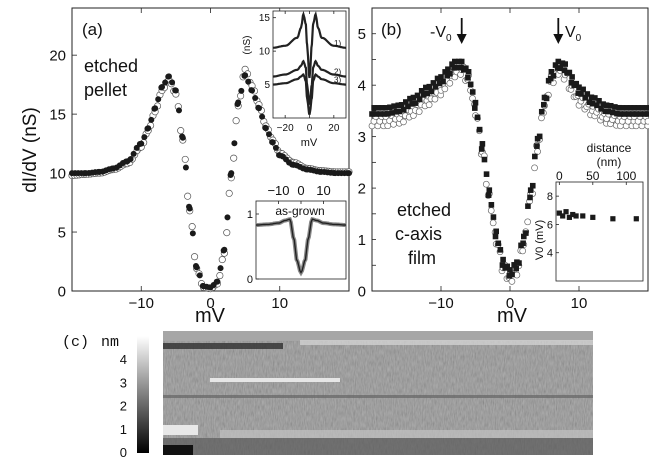 The width and height of the screenshot is (649, 457). Describe the element at coordinates (180, 430) in the screenshot. I see `topography-bright-spot` at that location.